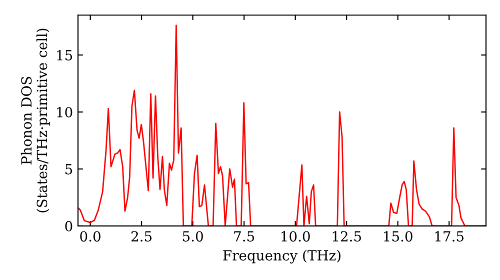  What do you see at coordinates (449, 236) in the screenshot?
I see `x-tick-label: 17.5` at bounding box center [449, 236].